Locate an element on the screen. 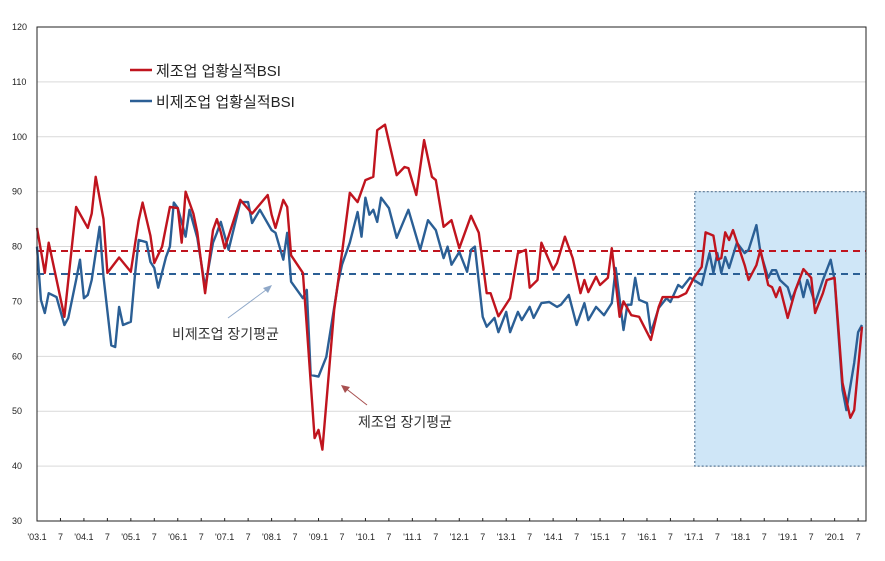  x-tick-label: '20.1 is located at coordinates (834, 537).